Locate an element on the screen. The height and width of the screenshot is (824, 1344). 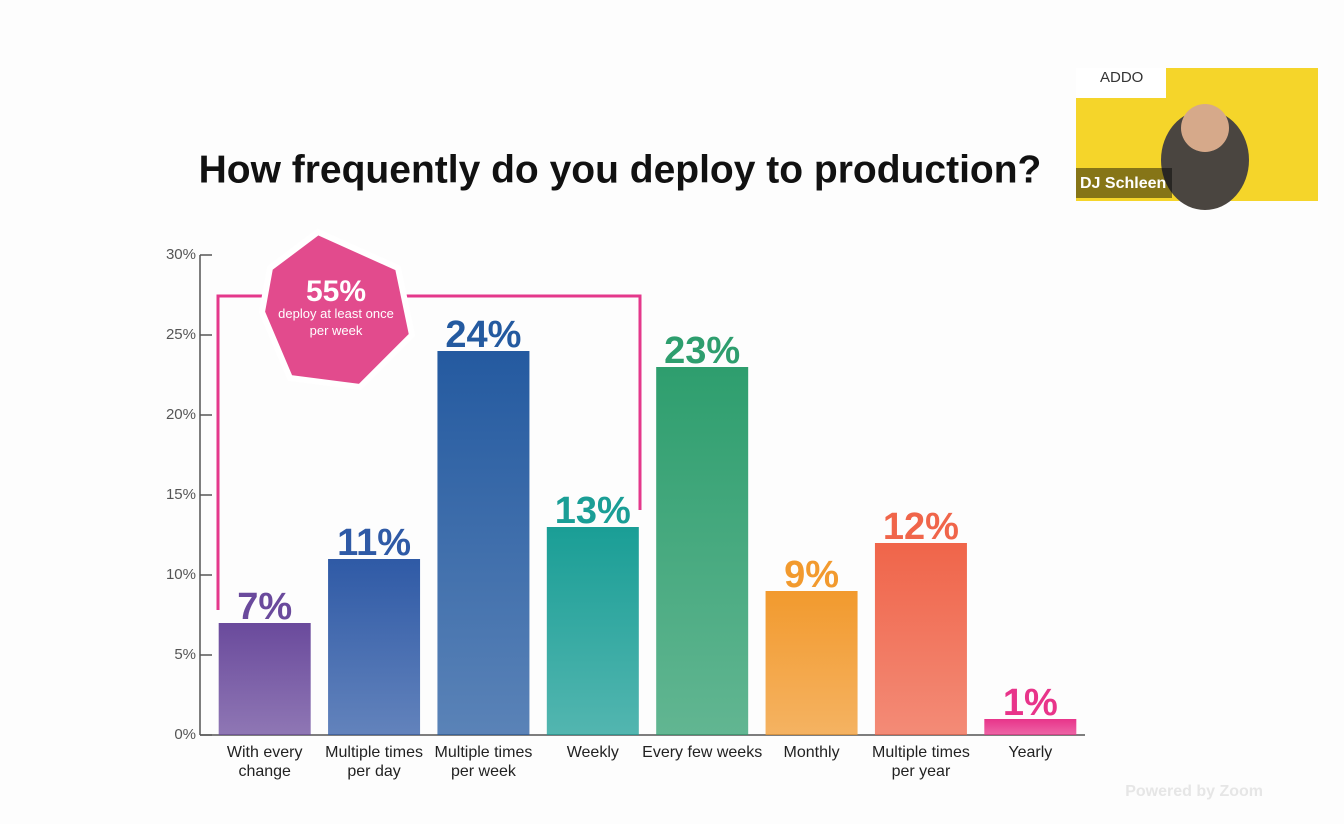
value-label: 7% is located at coordinates (264, 607).